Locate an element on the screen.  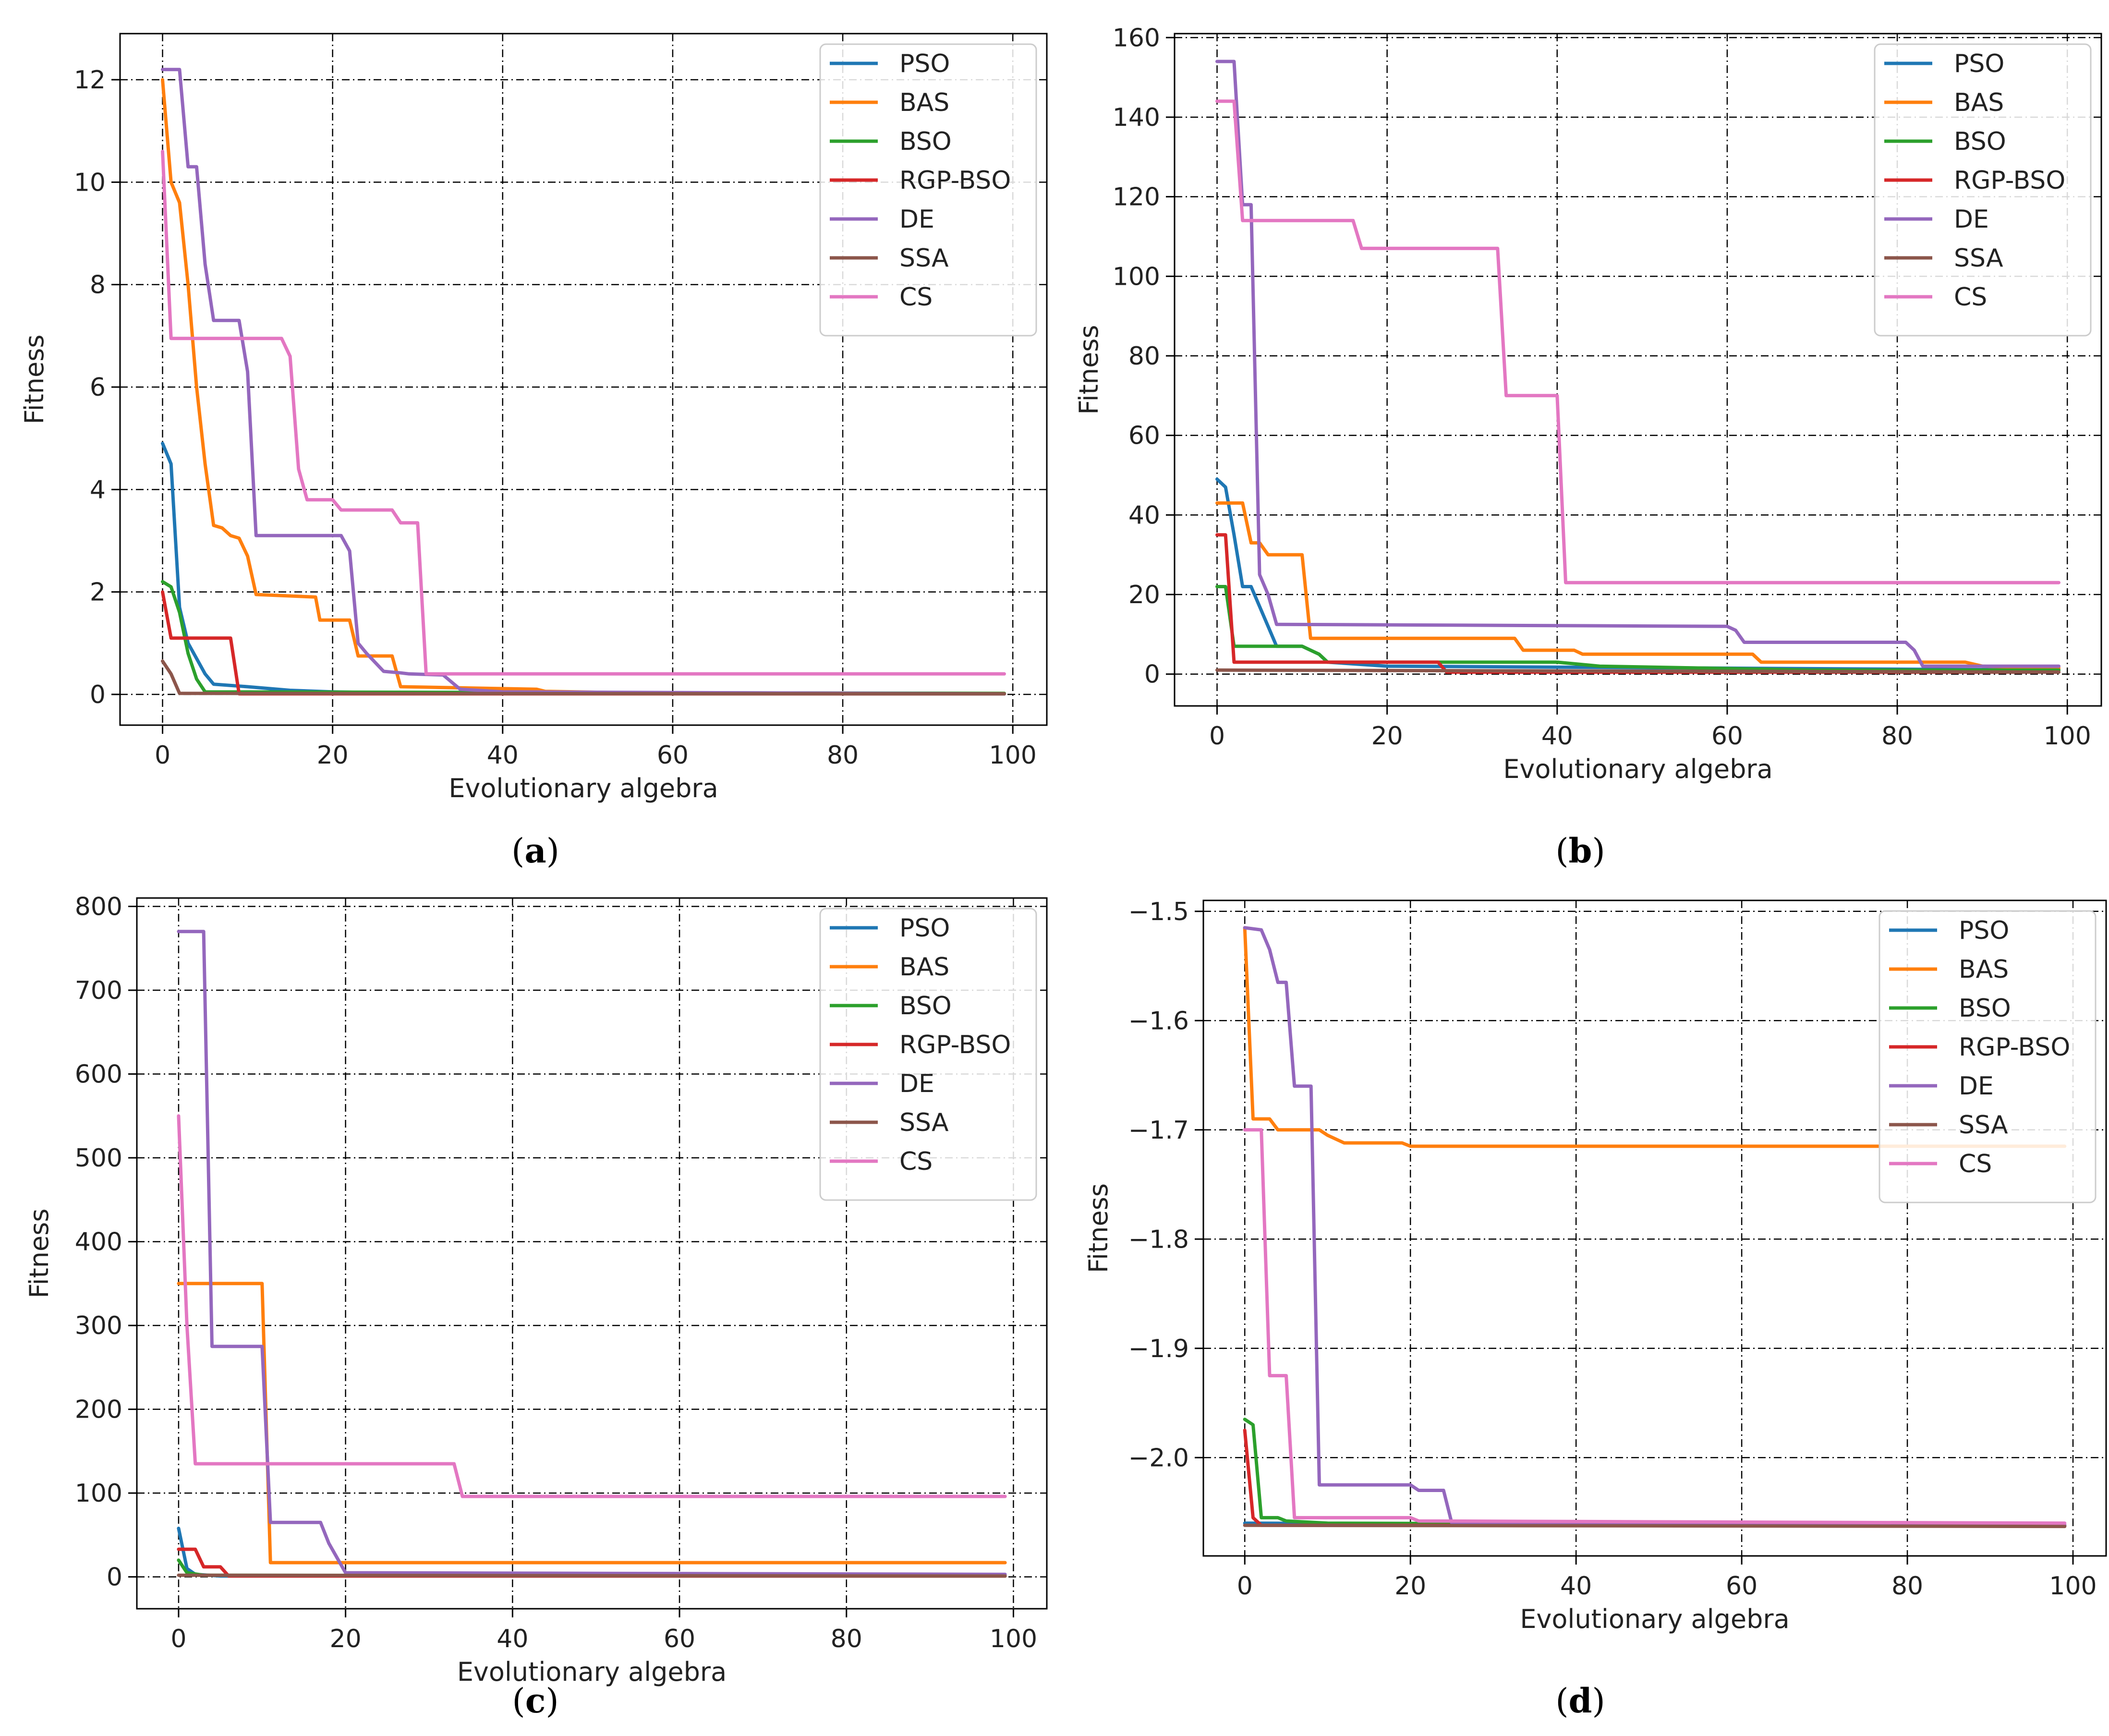
y-tick-label: 700 is located at coordinates (98, 991).